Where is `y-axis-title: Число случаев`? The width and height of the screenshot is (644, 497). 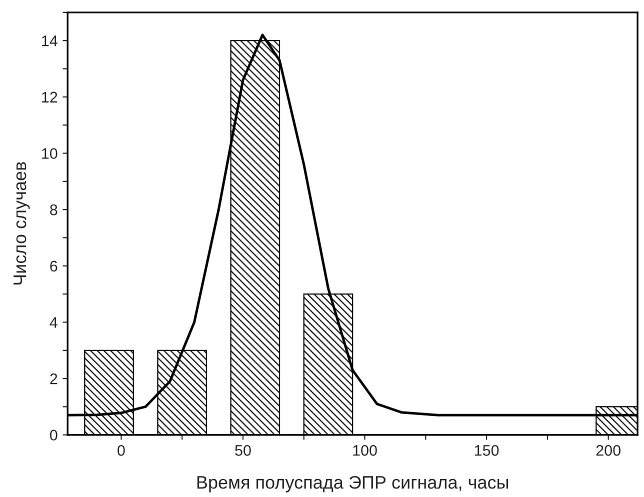 y-axis-title: Число случаев is located at coordinates (22, 223).